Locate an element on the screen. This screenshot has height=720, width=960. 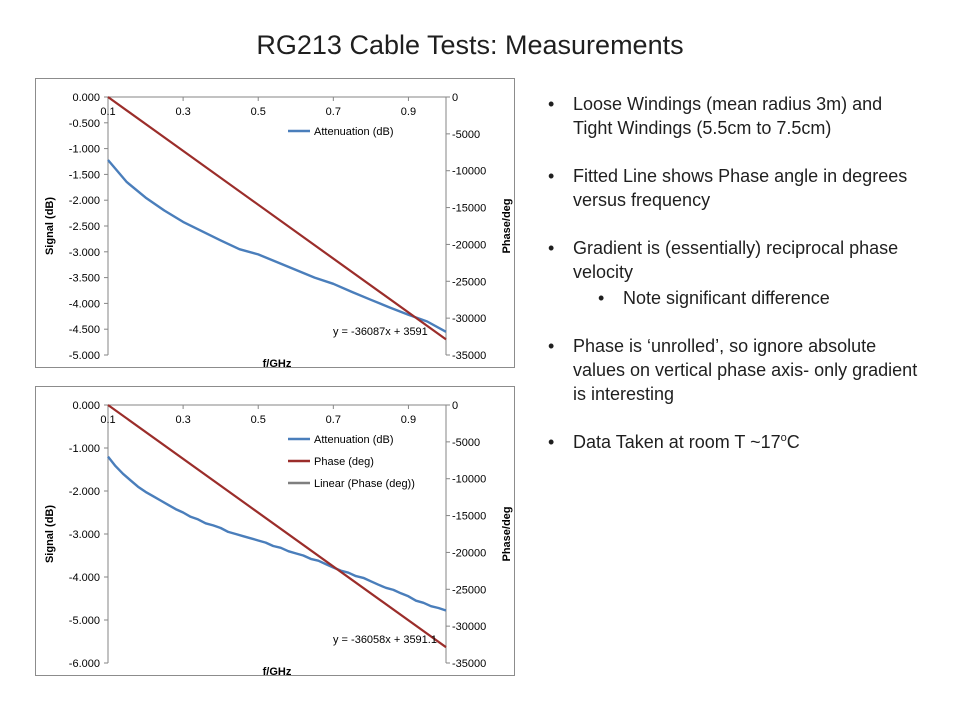
slide-title: RG213 Cable Tests: Measurements is located at coordinates (470, 45).